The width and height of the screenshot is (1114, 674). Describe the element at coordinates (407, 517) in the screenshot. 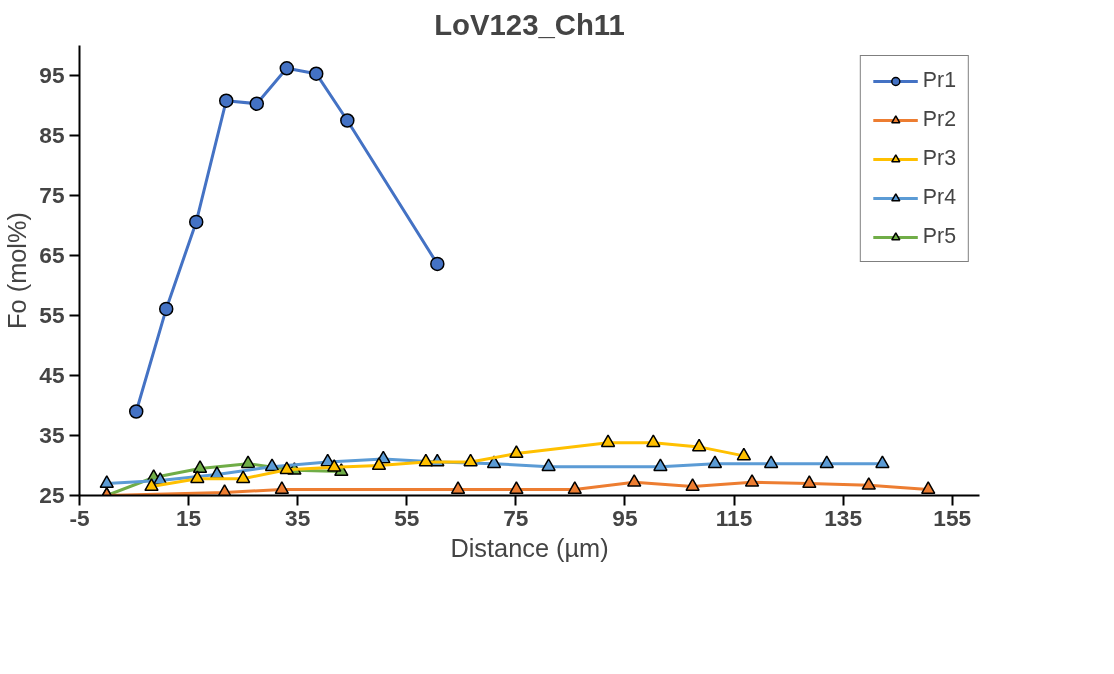

I see `x-tick-label: 55` at that location.